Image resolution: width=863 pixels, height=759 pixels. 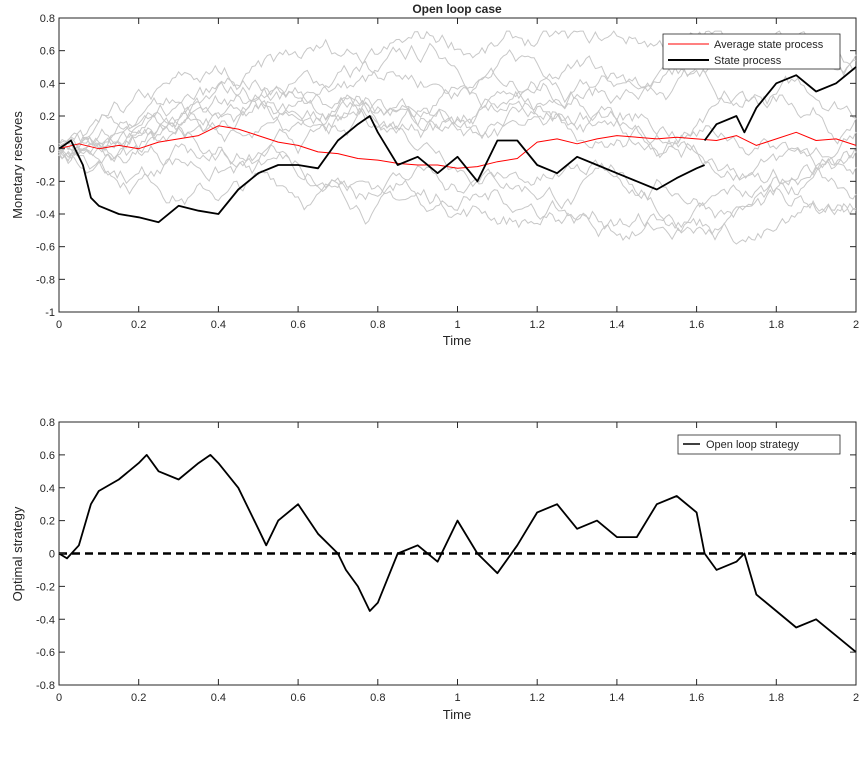 What do you see at coordinates (752, 445) in the screenshot?
I see `legend-label-open-loop-strategy: Open loop strategy` at bounding box center [752, 445].